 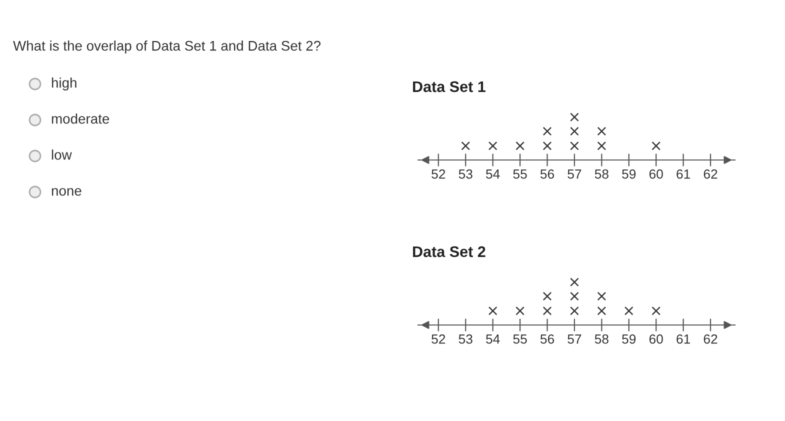 What do you see at coordinates (81, 119) in the screenshot?
I see `text: moderate` at bounding box center [81, 119].